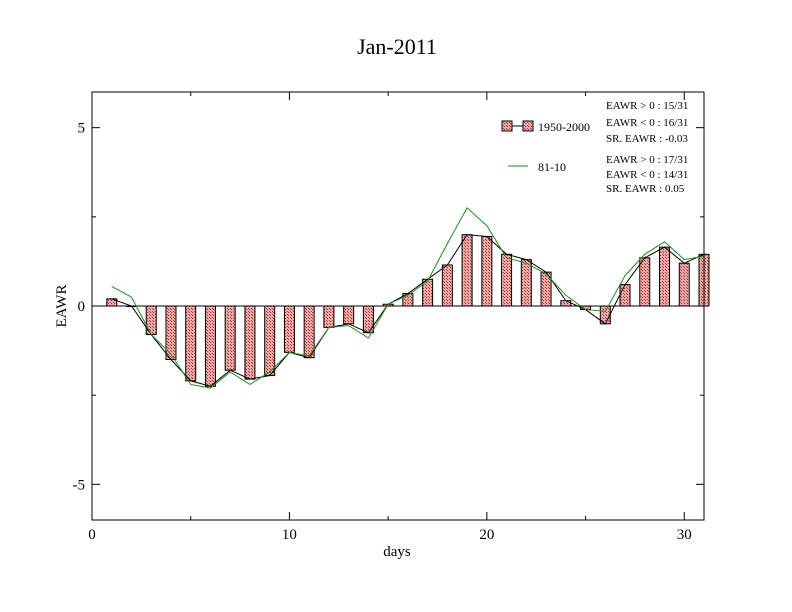 This screenshot has height=612, width=792. What do you see at coordinates (397, 552) in the screenshot?
I see `x-axis-label: days` at bounding box center [397, 552].